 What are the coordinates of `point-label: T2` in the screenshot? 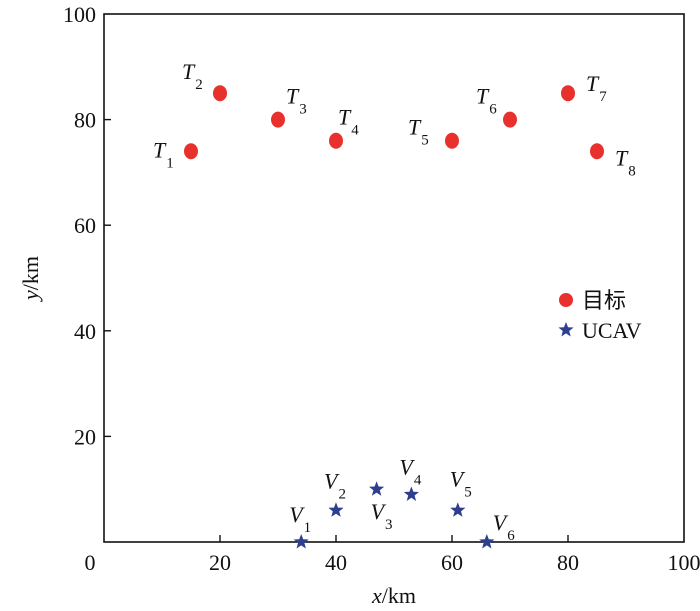 It's located at (192, 76).